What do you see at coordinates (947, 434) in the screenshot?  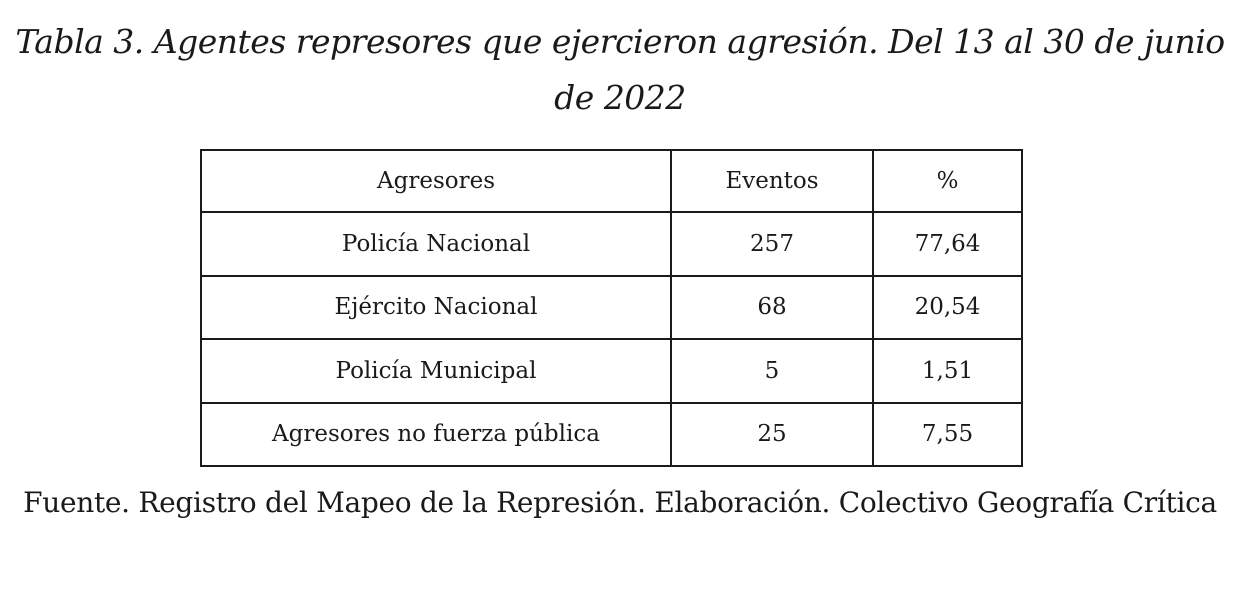 I see `cell-percent: 7,55` at bounding box center [947, 434].